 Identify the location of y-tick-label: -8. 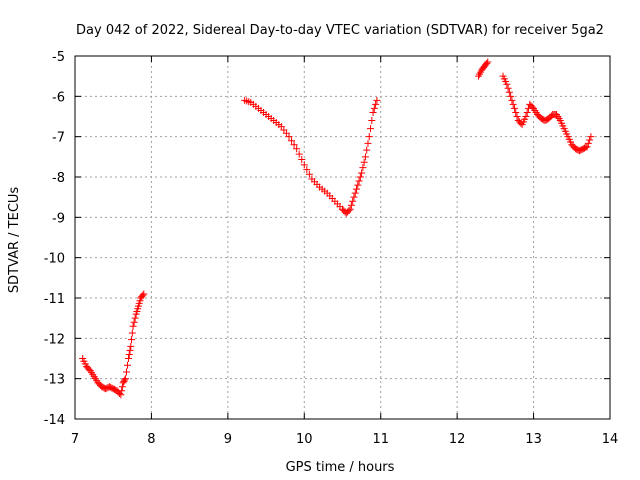
(58, 178).